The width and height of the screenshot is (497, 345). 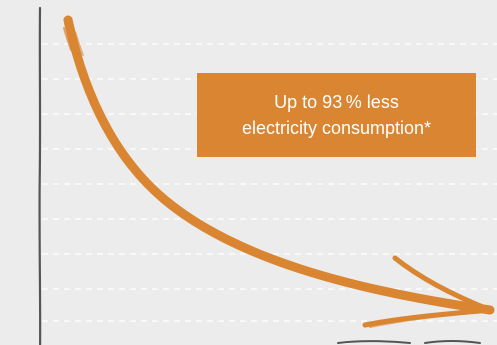 I want to click on savings-callout: Up to 93 % less electricity consumption*, so click(x=336, y=115).